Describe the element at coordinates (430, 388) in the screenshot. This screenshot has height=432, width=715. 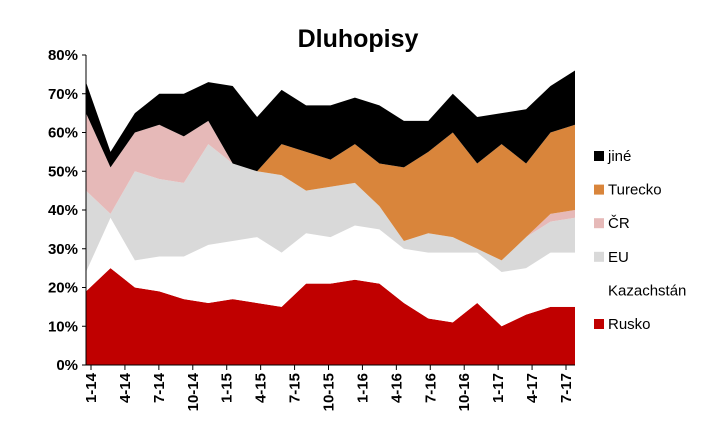
I see `x-tick-label: 7-16` at that location.